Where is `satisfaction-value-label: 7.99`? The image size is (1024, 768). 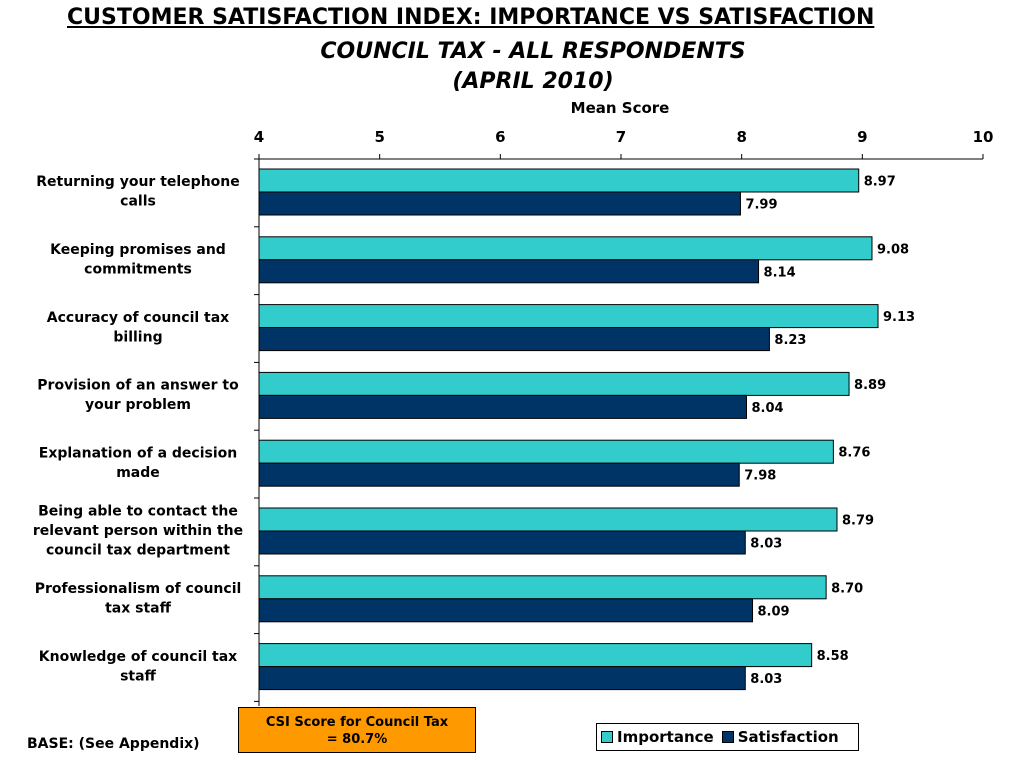 satisfaction-value-label: 7.99 is located at coordinates (761, 205).